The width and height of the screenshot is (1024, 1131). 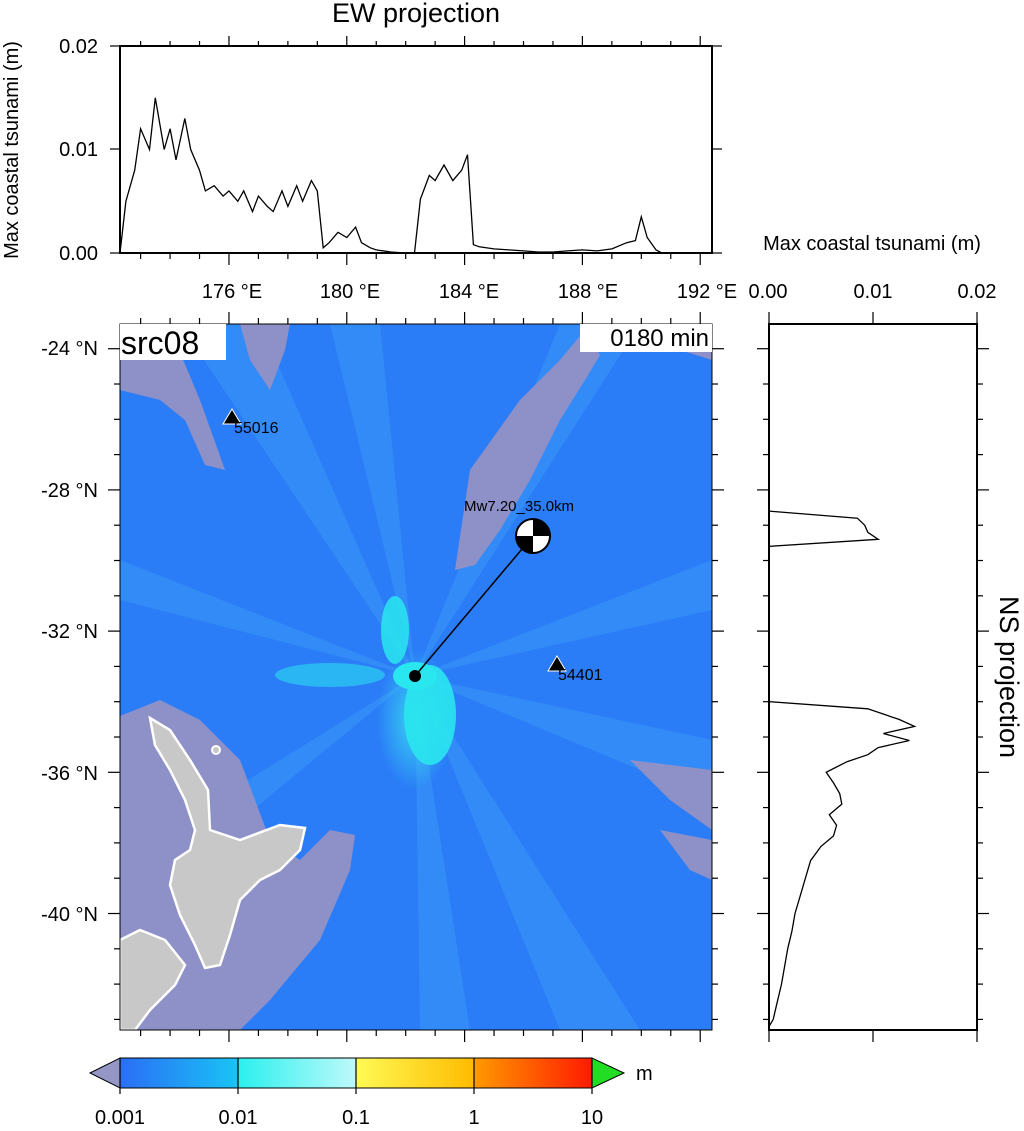 I want to click on ew-xtick-label: 176 °E, so click(x=232, y=292).